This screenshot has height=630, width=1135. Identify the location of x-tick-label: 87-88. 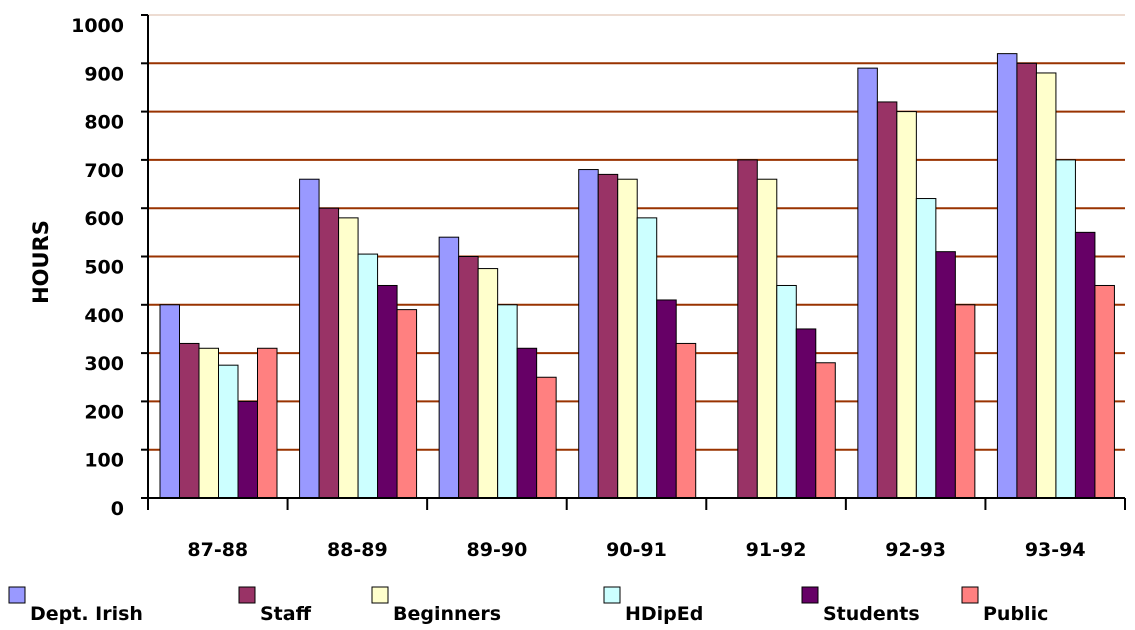
(217, 550).